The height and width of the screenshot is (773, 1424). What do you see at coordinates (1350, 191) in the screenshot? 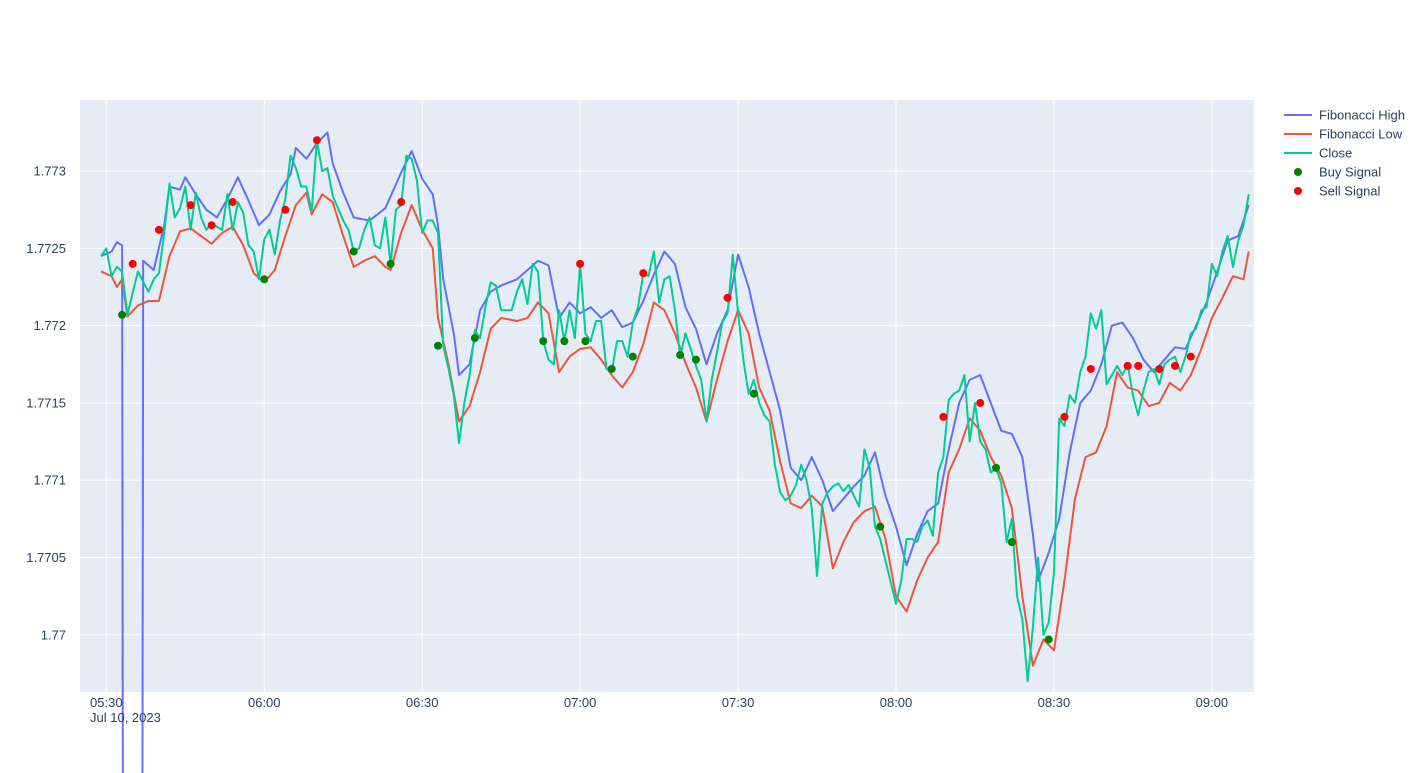
I see `legend-label: Sell Signal` at bounding box center [1350, 191].